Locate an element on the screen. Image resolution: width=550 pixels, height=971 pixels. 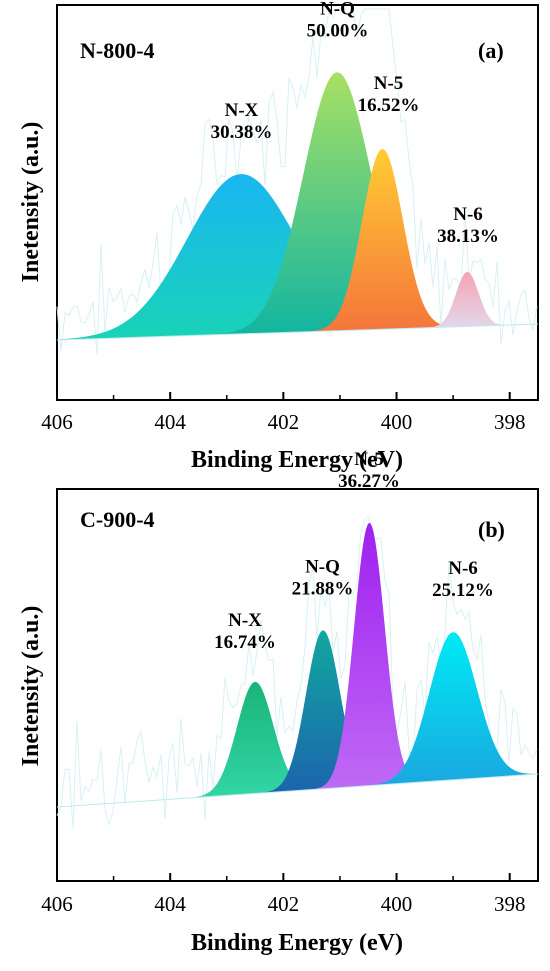
x-axis-title-b: Binding Energy (eV) is located at coordinates (297, 943).